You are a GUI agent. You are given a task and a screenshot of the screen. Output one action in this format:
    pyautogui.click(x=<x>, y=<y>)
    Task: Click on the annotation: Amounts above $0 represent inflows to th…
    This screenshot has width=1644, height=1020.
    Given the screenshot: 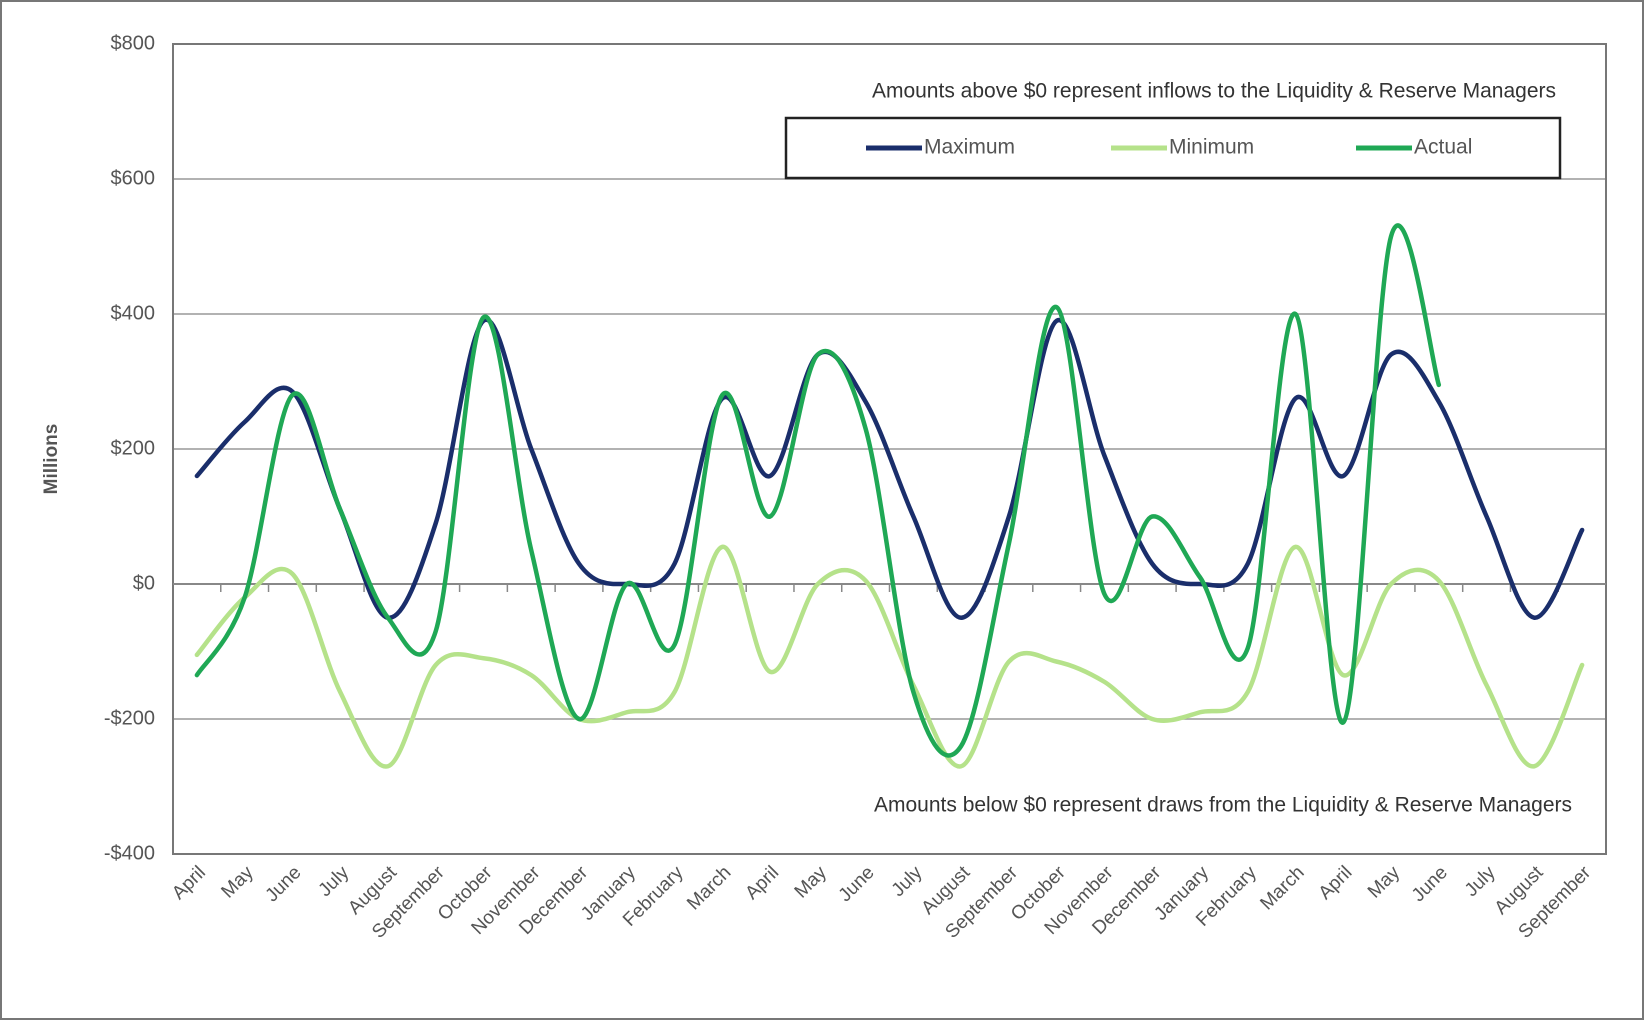 What is the action you would take?
    pyautogui.click(x=1214, y=91)
    